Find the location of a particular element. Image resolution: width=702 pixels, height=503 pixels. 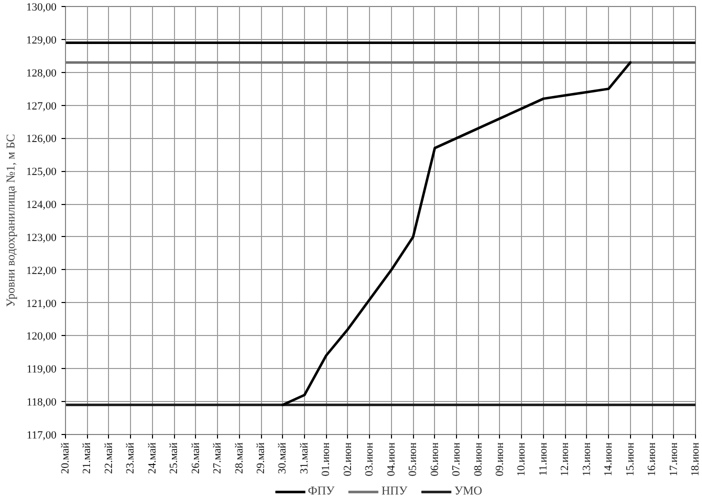

x-tick-label: 27.май is located at coordinates (218, 458).